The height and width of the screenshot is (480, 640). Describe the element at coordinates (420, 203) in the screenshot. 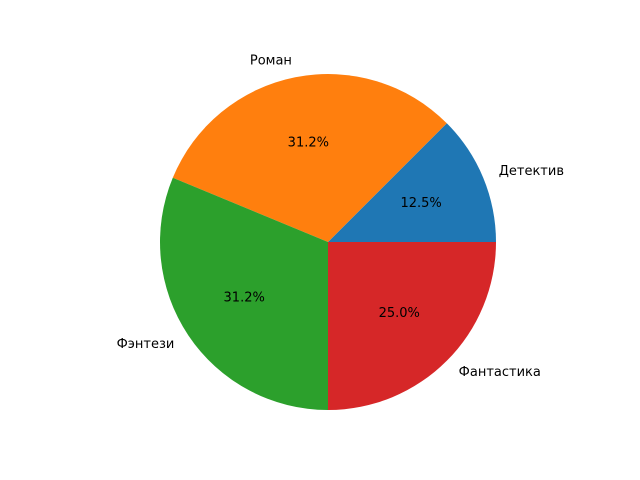

I see `slice-percent-1: 12.5%` at that location.